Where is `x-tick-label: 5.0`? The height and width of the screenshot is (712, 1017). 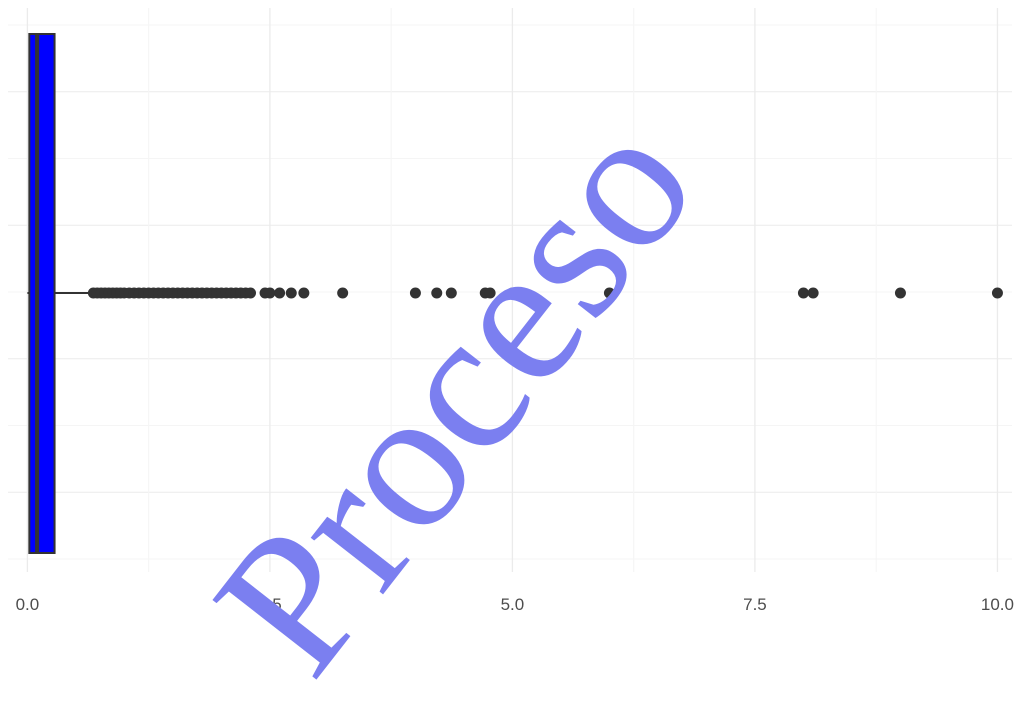 x-tick-label: 5.0 is located at coordinates (513, 604).